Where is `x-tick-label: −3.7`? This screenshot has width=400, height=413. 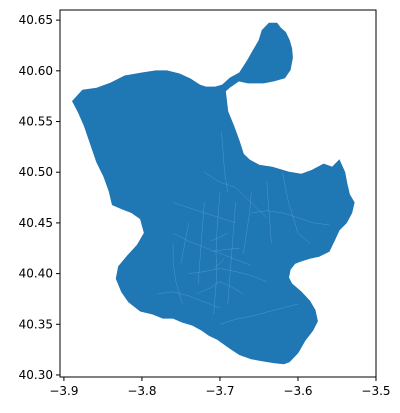
x-tick-label: −3.7 is located at coordinates (219, 391).